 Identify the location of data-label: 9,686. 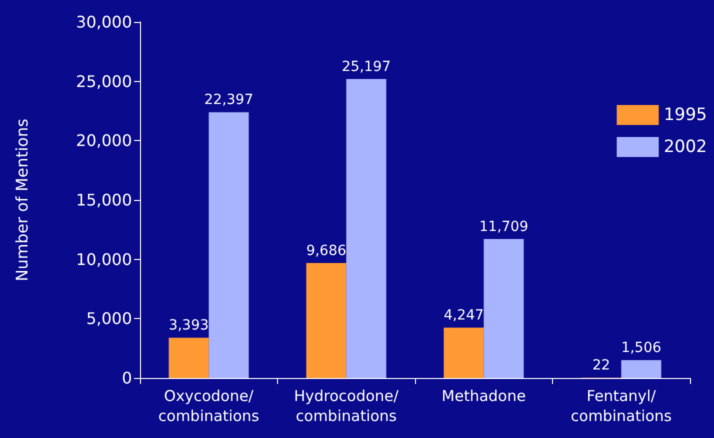
(326, 251).